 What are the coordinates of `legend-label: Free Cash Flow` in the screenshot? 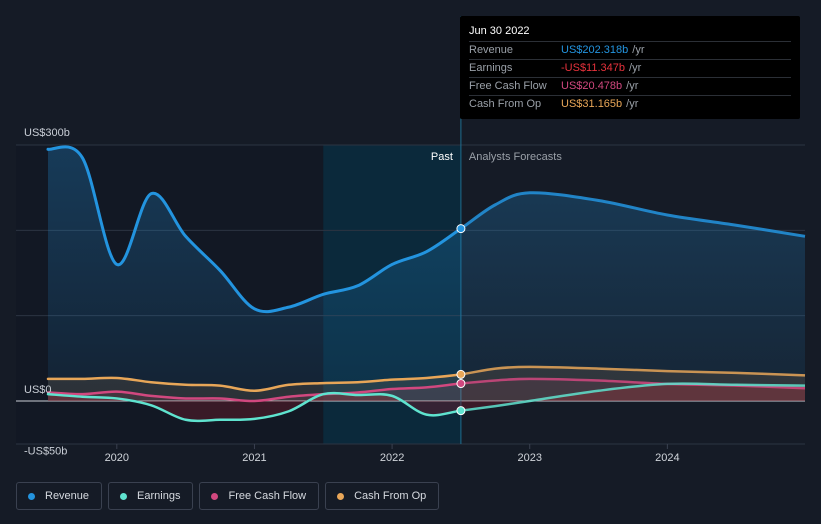 It's located at (267, 496).